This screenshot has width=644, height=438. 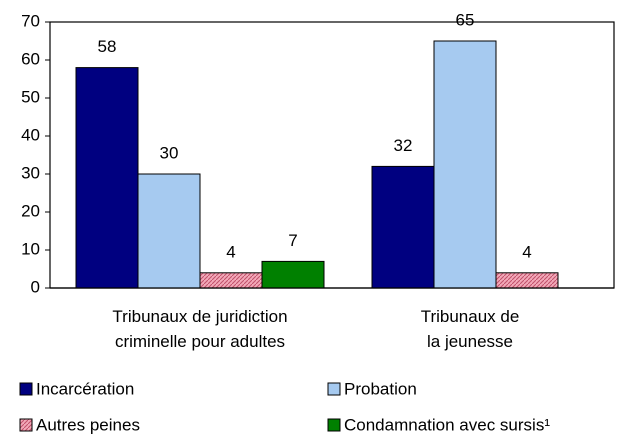 What do you see at coordinates (35, 286) in the screenshot?
I see `y-tick-label: 0` at bounding box center [35, 286].